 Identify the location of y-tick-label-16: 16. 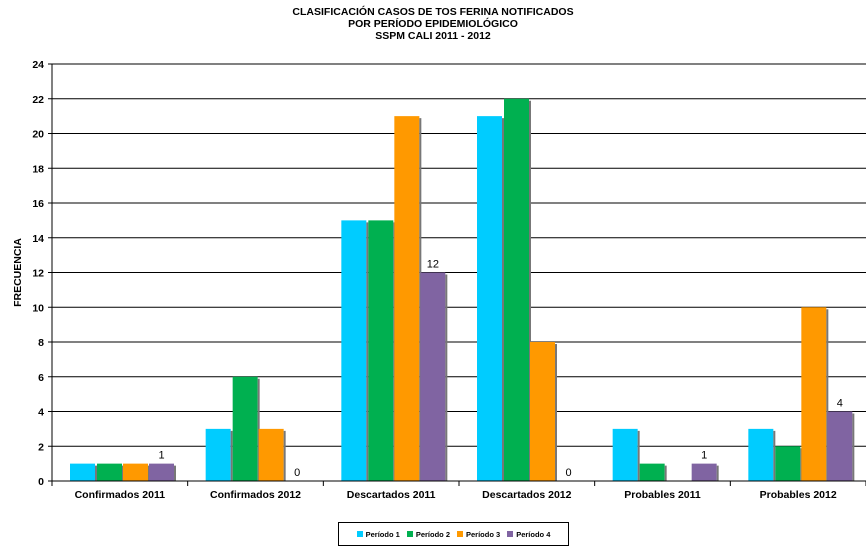
(38, 204).